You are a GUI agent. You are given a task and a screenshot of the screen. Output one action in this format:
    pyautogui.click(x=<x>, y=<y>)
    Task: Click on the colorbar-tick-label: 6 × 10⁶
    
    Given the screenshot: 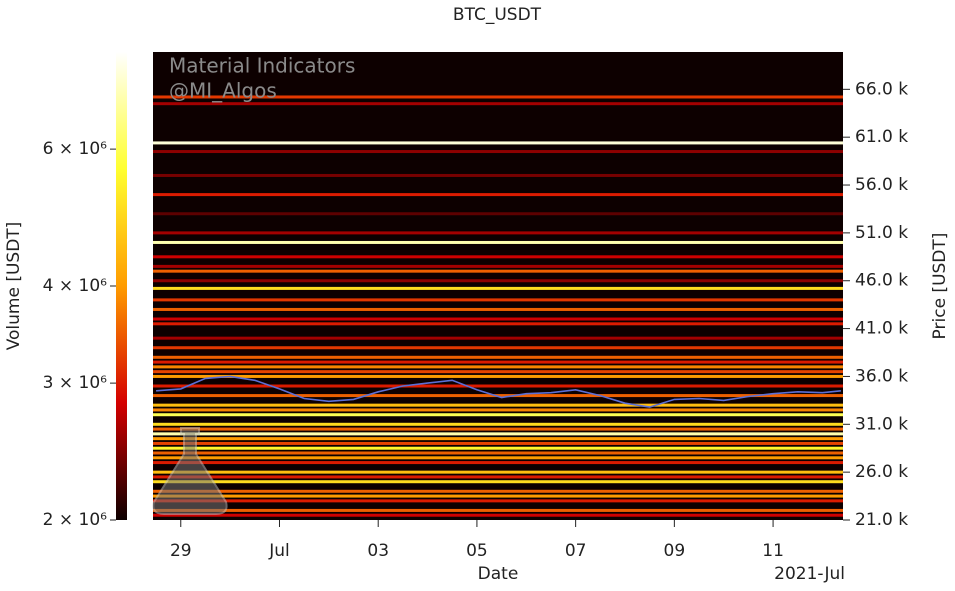 What is the action you would take?
    pyautogui.click(x=75, y=149)
    